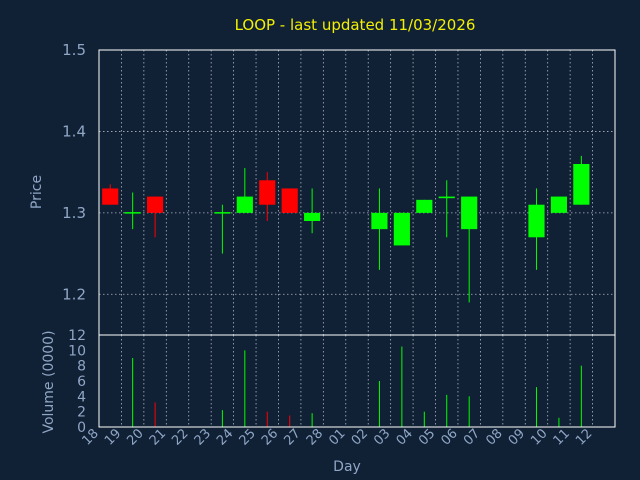 The width and height of the screenshot is (640, 480). Describe the element at coordinates (81, 428) in the screenshot. I see `volume-y-tick-label: 0` at that location.